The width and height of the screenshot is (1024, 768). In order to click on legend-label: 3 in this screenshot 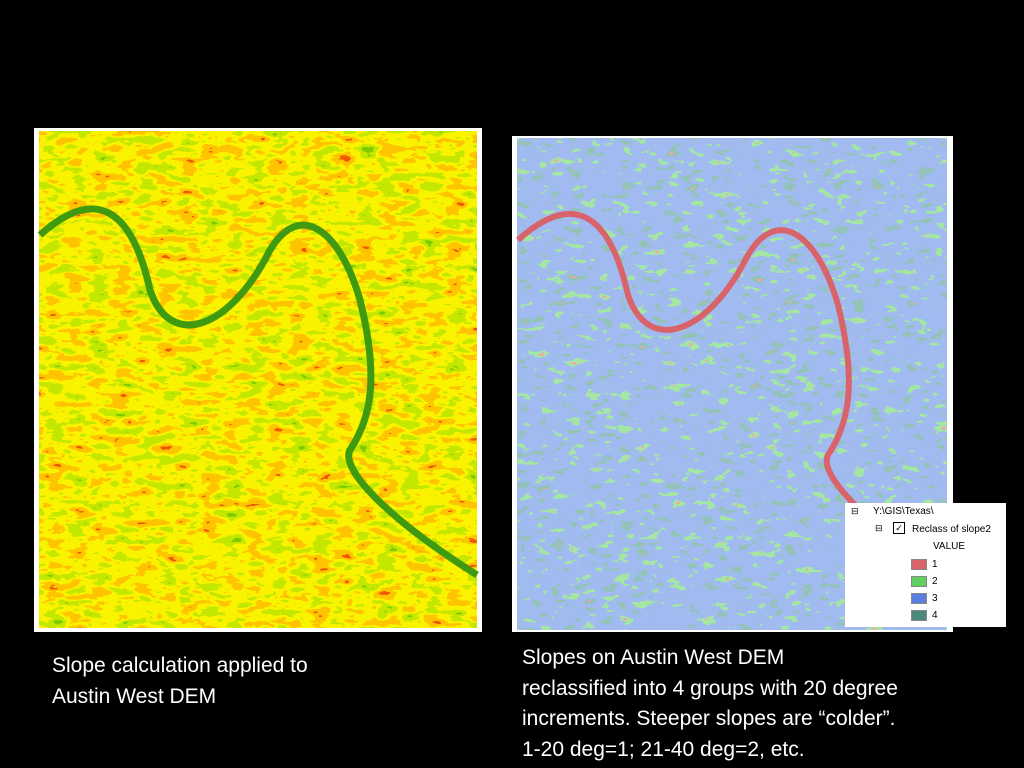, I will do `click(935, 598)`.